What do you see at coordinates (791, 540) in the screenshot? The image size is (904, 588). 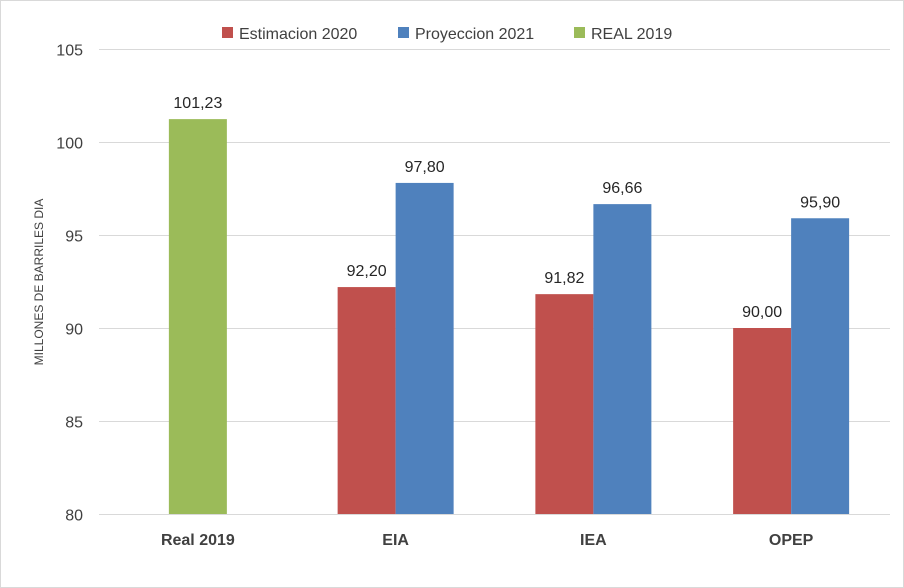 I see `x-tick-label: OPEP` at bounding box center [791, 540].